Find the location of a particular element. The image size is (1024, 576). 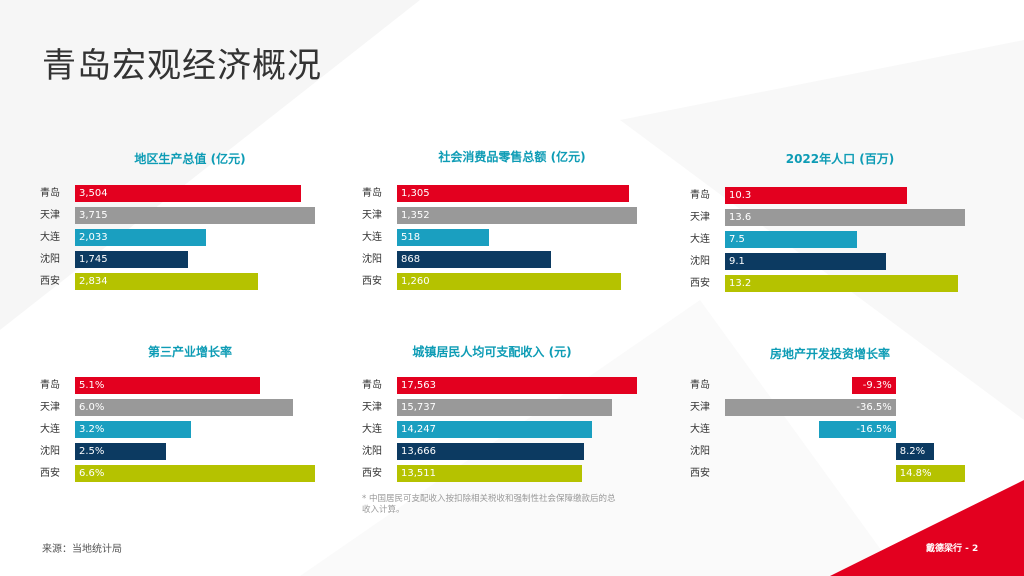

bar-row: 沈阳 2.5% is located at coordinates (190, 451).